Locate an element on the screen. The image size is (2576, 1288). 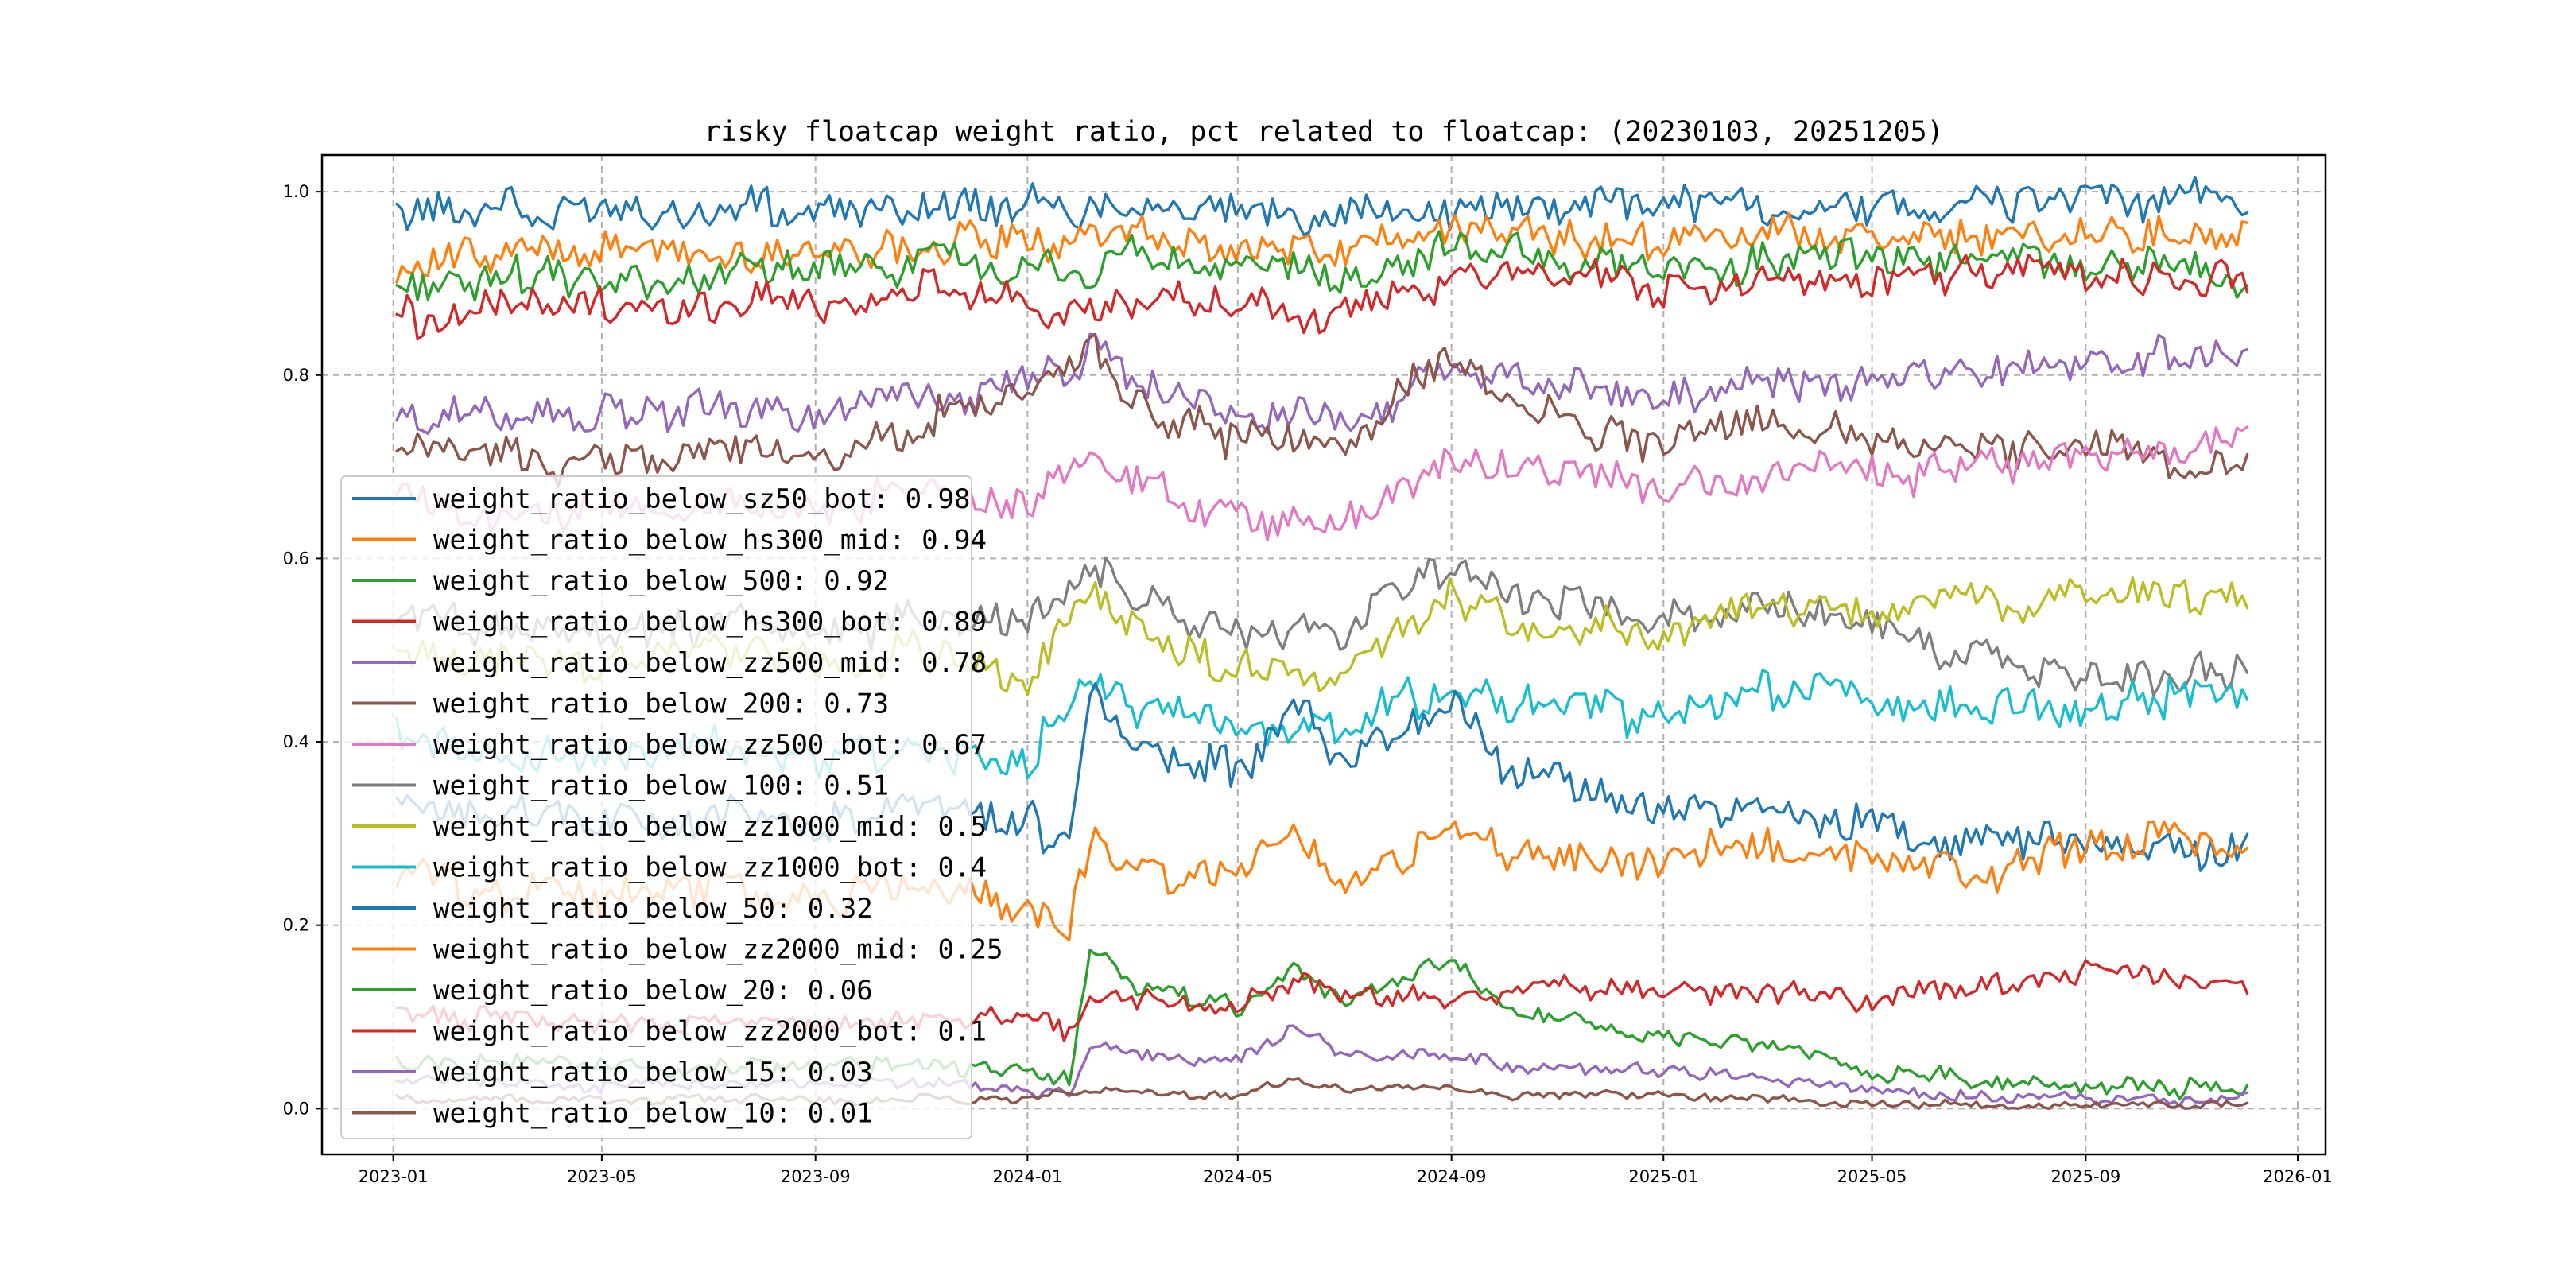
x-tick-label: 2023-01 is located at coordinates (394, 1176).